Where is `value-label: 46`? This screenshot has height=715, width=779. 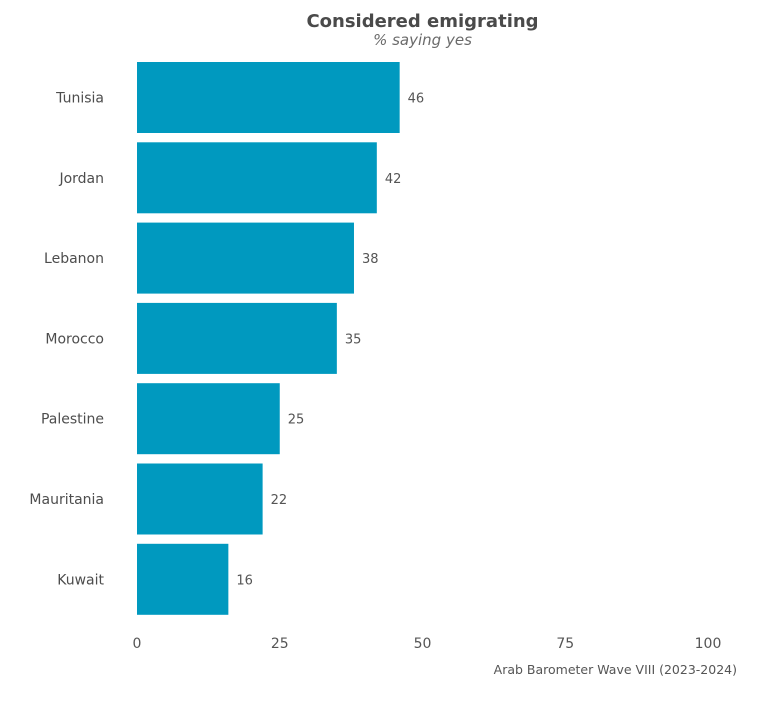
value-label: 46 is located at coordinates (416, 99).